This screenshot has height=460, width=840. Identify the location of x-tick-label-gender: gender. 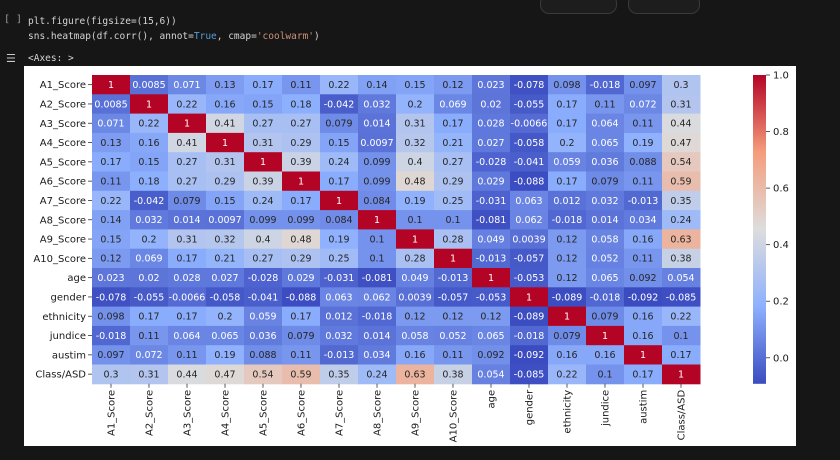
(530, 407).